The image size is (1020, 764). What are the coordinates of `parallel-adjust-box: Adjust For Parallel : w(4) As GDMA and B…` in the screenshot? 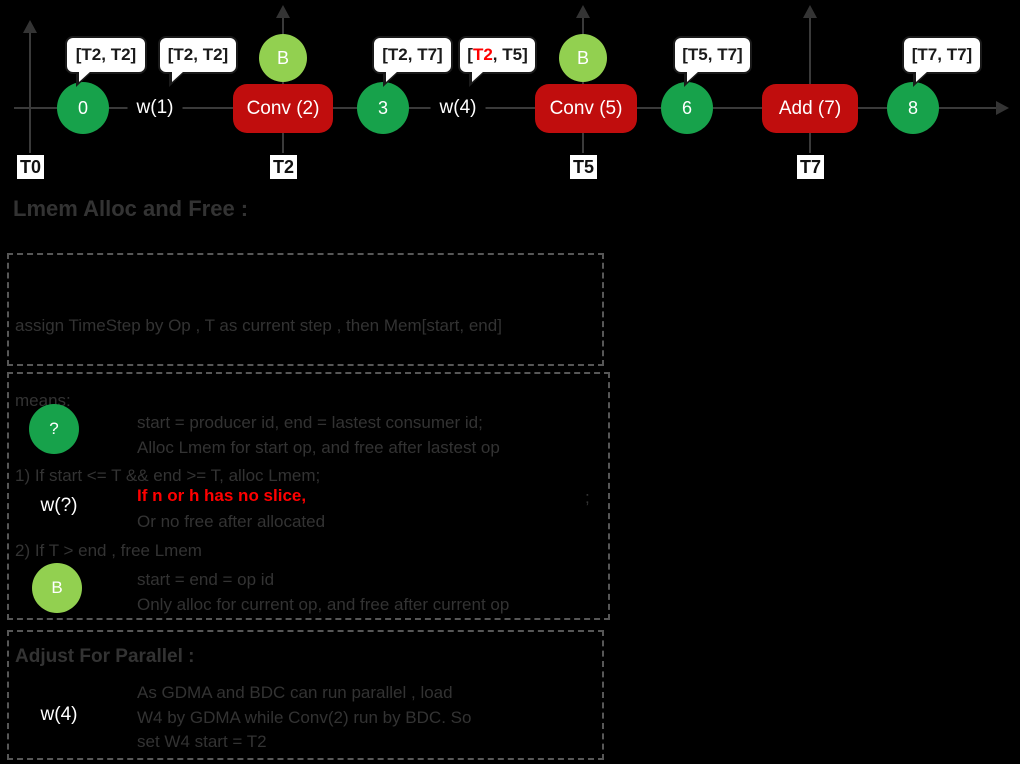 It's located at (305, 695).